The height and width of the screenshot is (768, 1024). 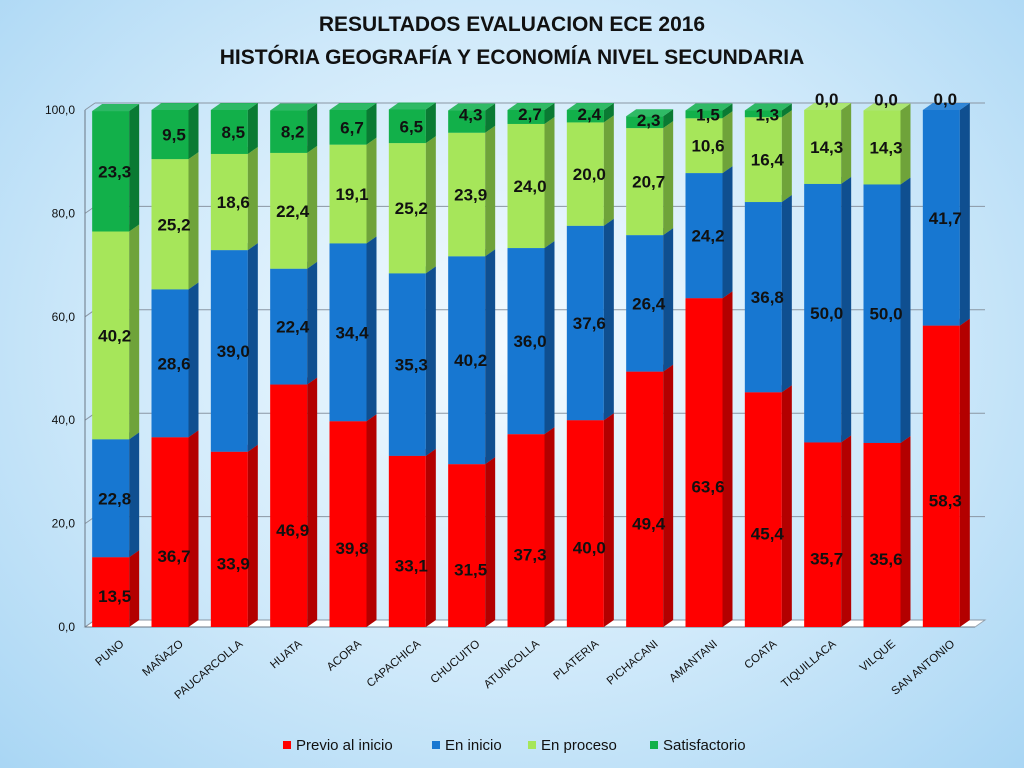 I want to click on data-label: 34,4, so click(x=352, y=332).